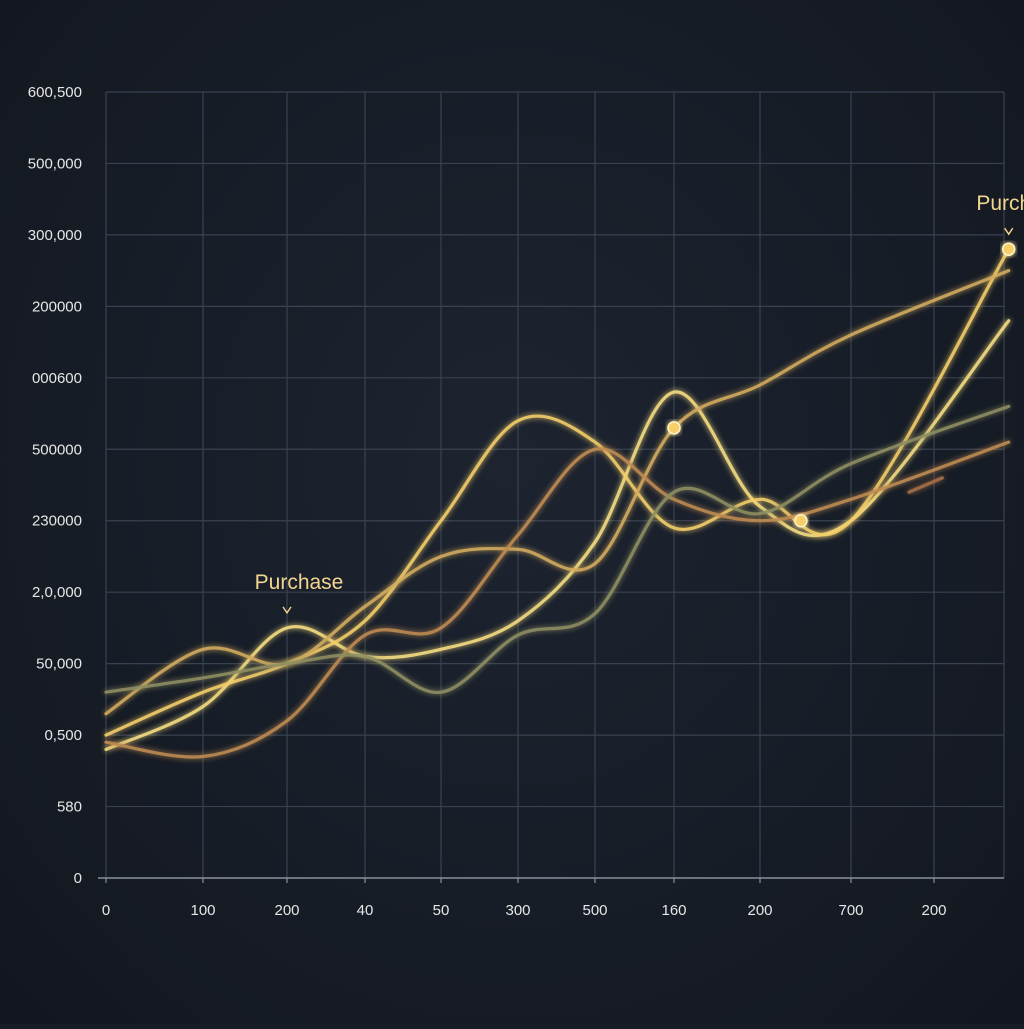 The image size is (1024, 1029). I want to click on y-tick-label: 500000, so click(57, 449).